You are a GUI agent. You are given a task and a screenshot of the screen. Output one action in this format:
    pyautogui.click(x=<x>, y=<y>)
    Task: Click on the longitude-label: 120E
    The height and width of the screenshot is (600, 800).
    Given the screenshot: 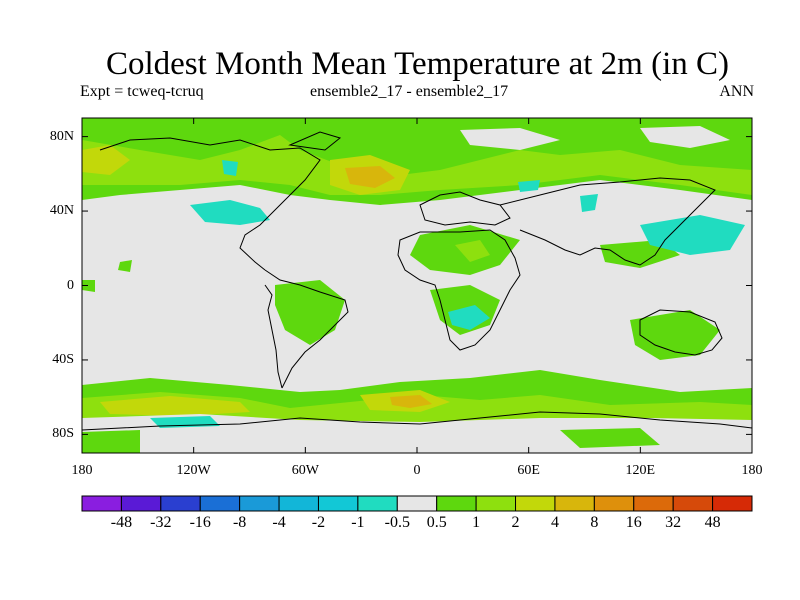 What is the action you would take?
    pyautogui.click(x=640, y=470)
    